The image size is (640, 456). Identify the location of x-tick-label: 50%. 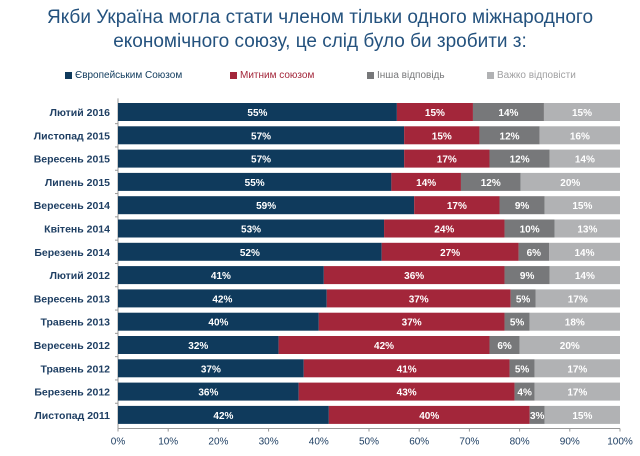
(369, 442).